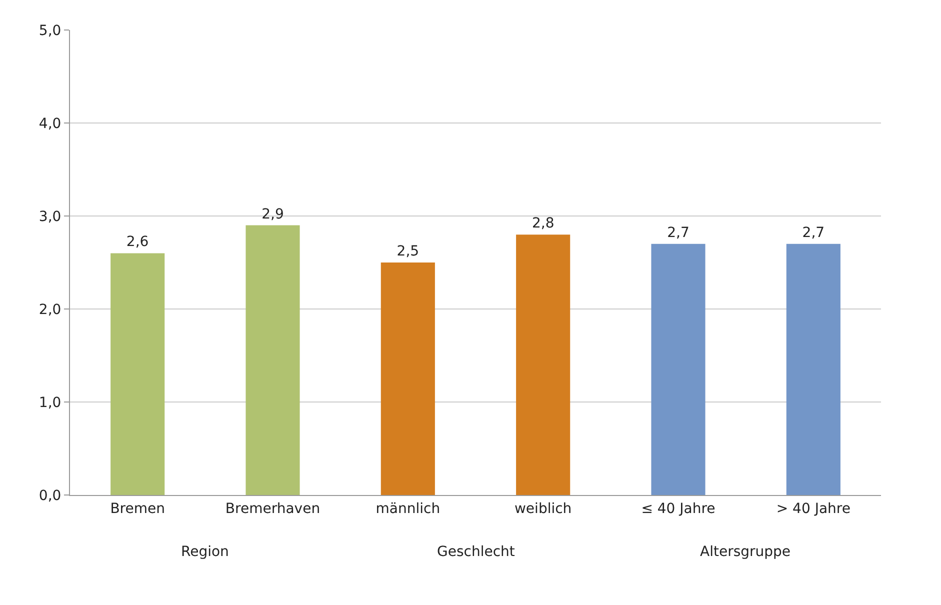 Image resolution: width=941 pixels, height=605 pixels. Describe the element at coordinates (50, 310) in the screenshot. I see `y-tick-label: 2,0` at that location.